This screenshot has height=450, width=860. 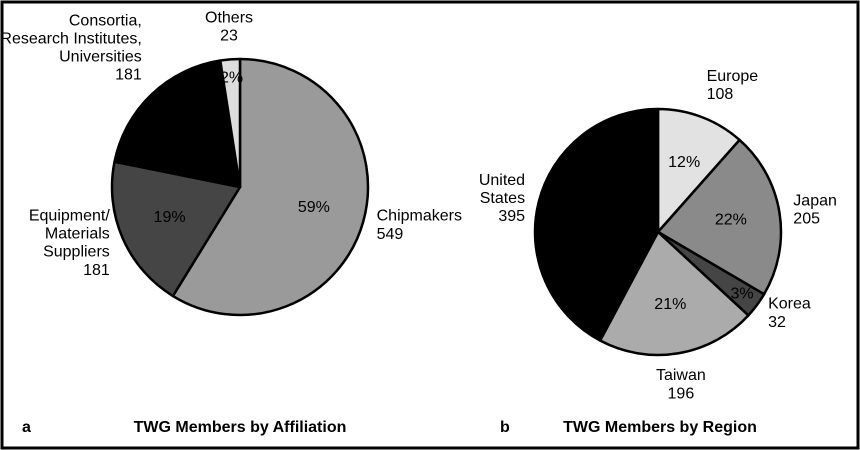 What do you see at coordinates (170, 217) in the screenshot?
I see `percent-label: 19%` at bounding box center [170, 217].